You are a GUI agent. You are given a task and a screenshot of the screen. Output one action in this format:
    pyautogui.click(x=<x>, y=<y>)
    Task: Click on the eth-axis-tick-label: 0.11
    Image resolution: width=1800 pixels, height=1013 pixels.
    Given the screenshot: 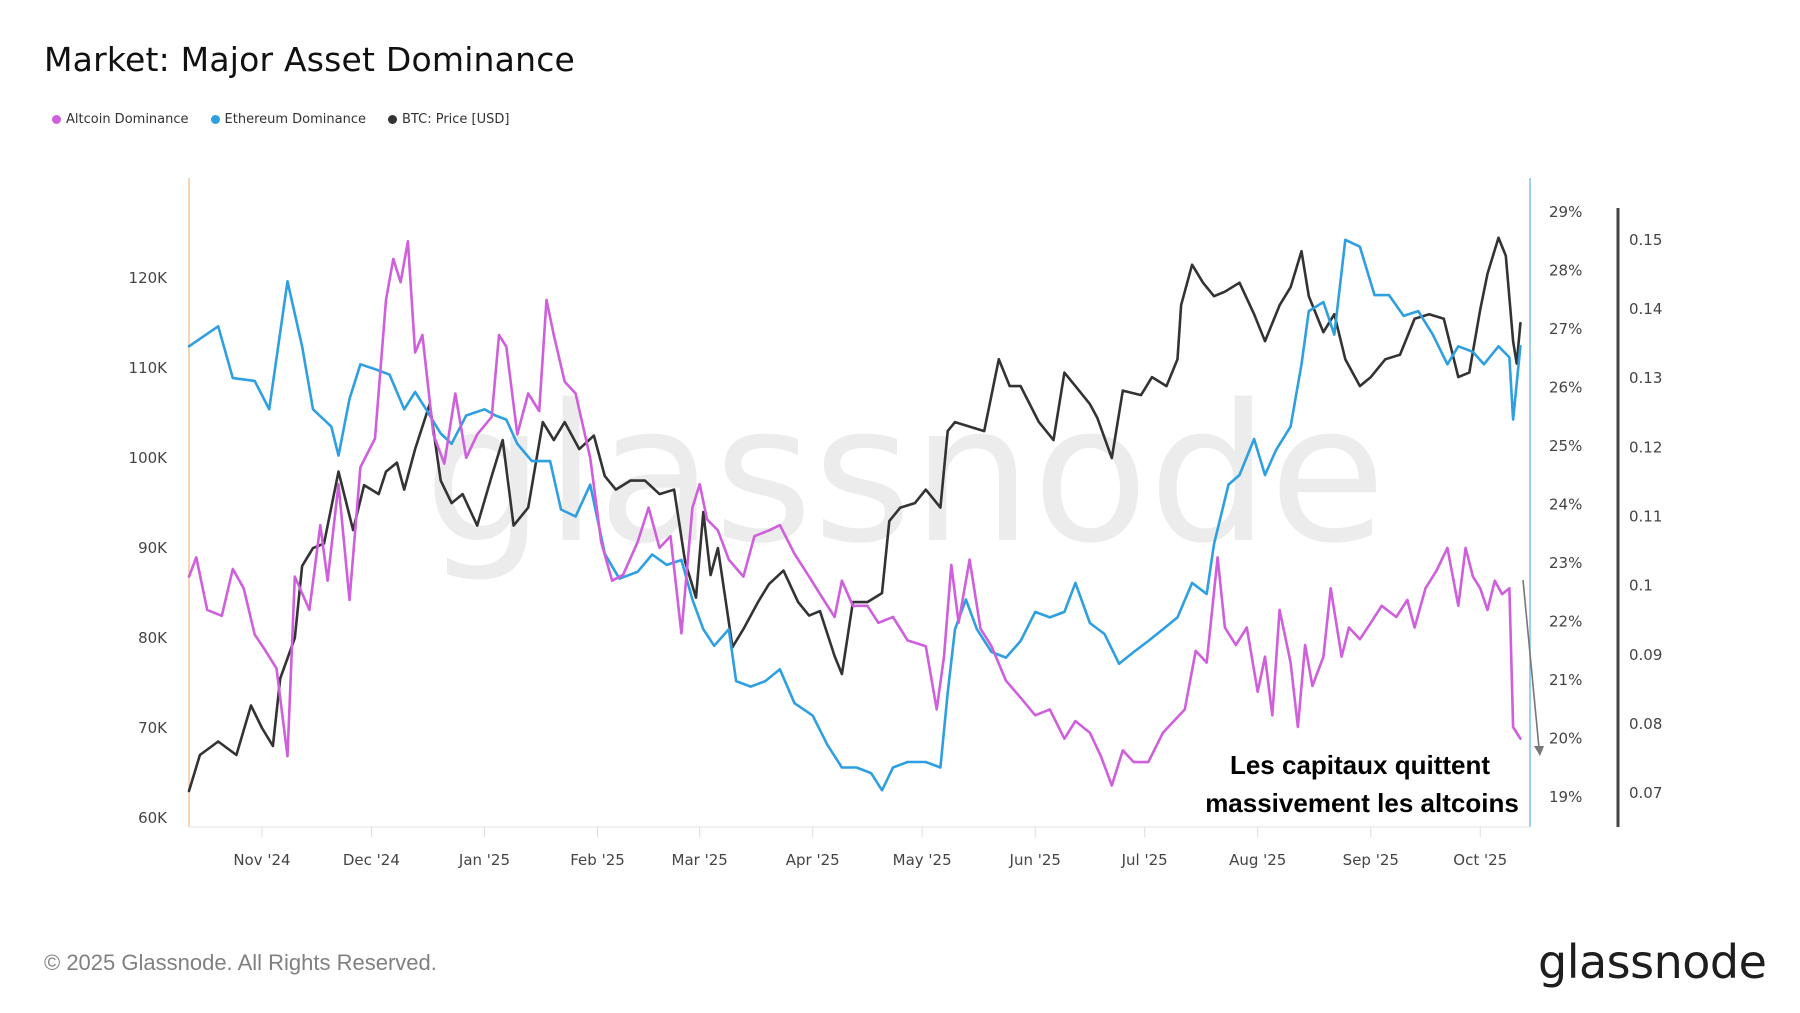 What is the action you would take?
    pyautogui.click(x=1645, y=516)
    